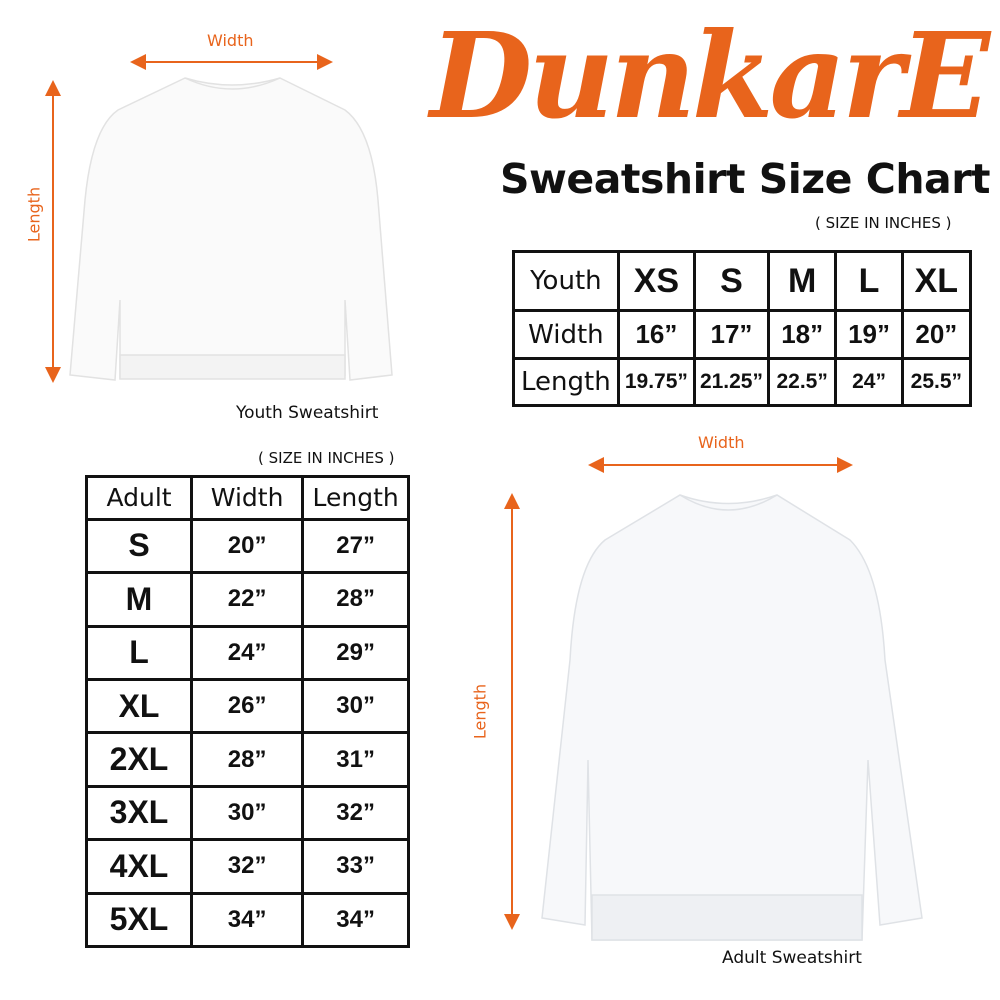 The image size is (1000, 1000). I want to click on youth-sweatshirt-image, so click(231, 229).